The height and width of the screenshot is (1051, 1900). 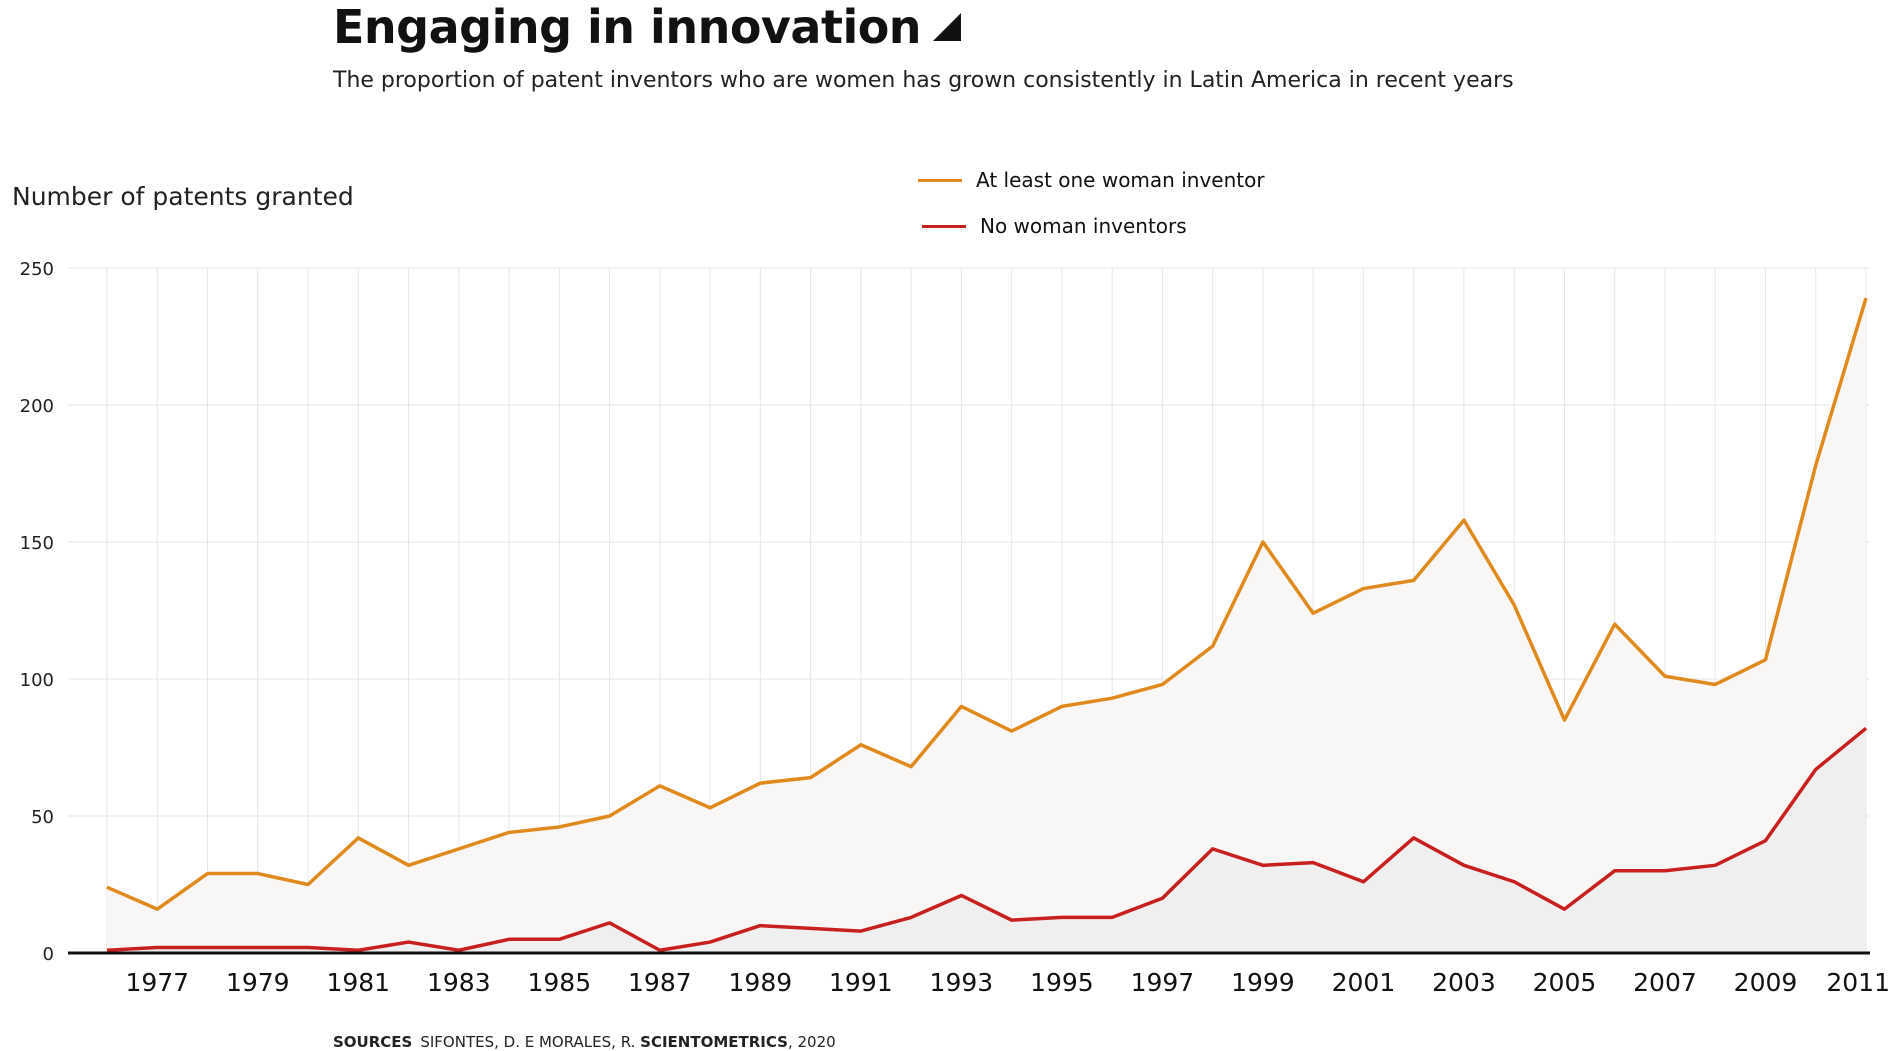 What do you see at coordinates (1120, 180) in the screenshot?
I see `legend-label-women: At least one woman inventor` at bounding box center [1120, 180].